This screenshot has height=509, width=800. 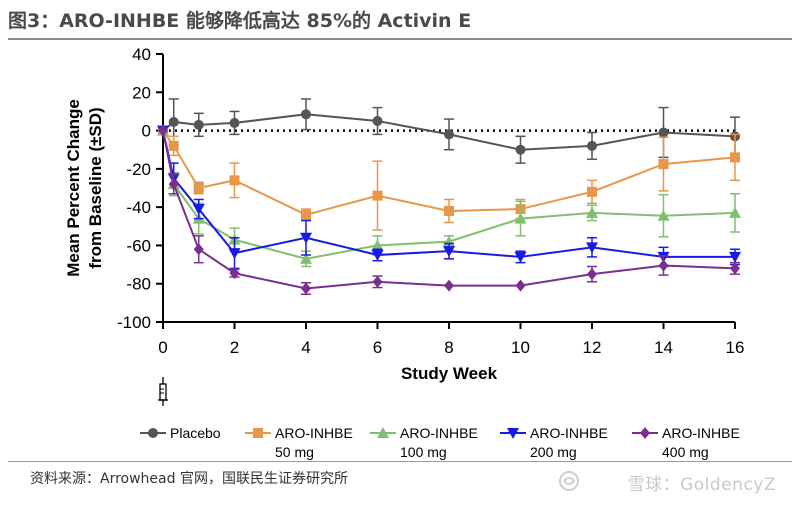 What do you see at coordinates (592, 347) in the screenshot?
I see `x-tick-label: 12` at bounding box center [592, 347].